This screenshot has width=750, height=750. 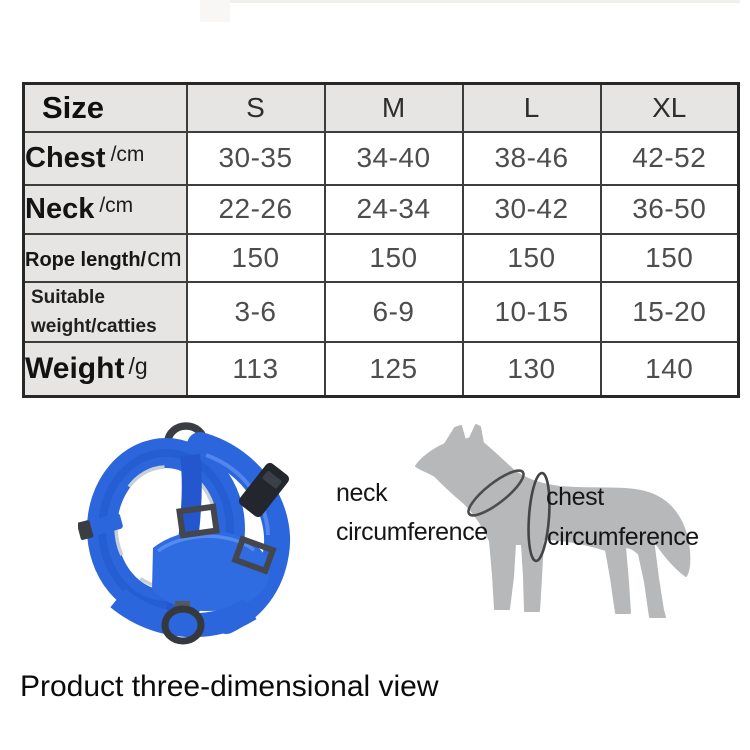 I want to click on page-caption: Product three-dimensional view, so click(x=229, y=686).